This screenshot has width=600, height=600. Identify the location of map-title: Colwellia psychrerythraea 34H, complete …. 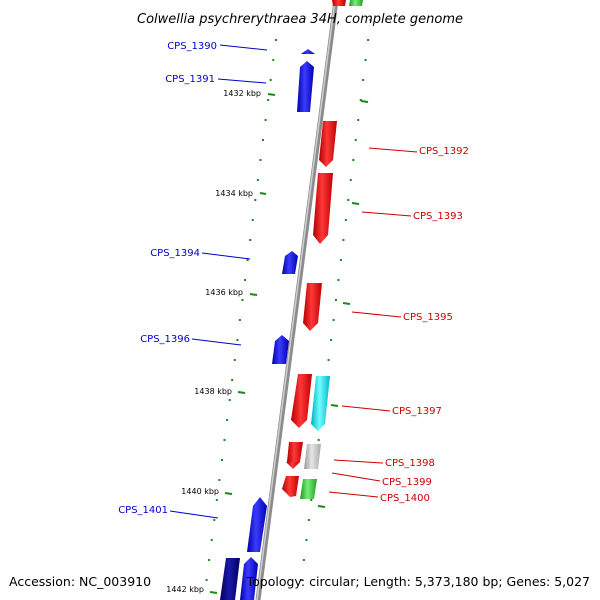
(300, 19).